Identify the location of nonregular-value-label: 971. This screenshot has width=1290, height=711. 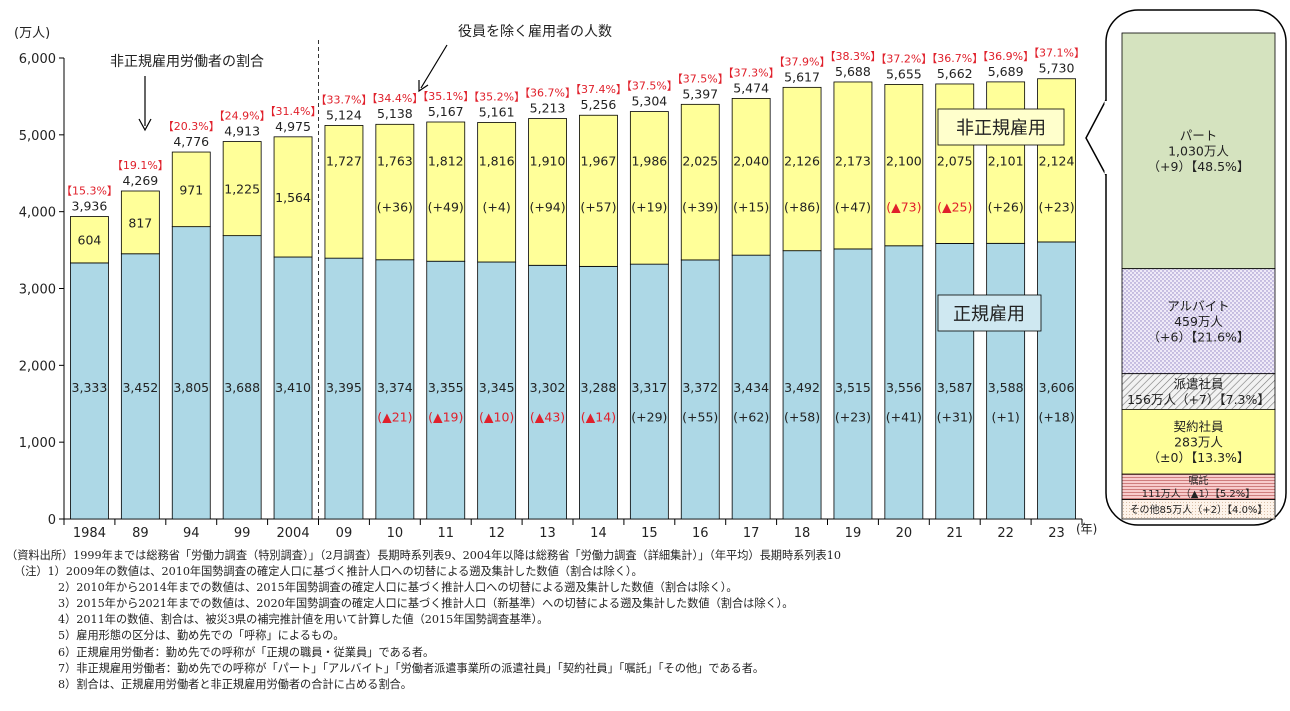
(191, 189).